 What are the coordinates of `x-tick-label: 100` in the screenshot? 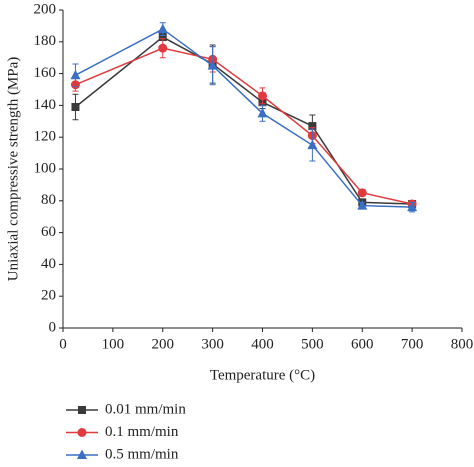 It's located at (113, 344).